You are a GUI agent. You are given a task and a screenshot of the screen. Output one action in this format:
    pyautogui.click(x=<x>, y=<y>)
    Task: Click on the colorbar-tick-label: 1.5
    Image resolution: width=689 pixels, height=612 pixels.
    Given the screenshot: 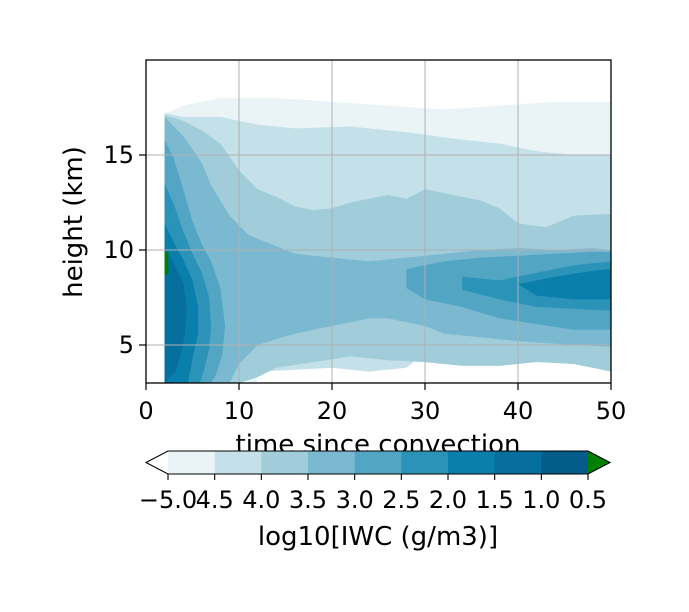 What is the action you would take?
    pyautogui.click(x=495, y=500)
    